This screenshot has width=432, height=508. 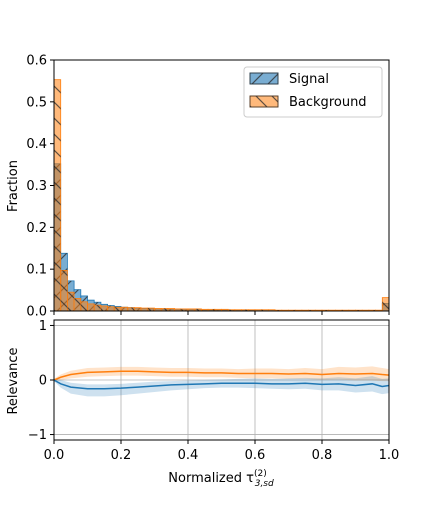 I want to click on histogram-y-tick-label: 0.0, so click(x=36, y=312).